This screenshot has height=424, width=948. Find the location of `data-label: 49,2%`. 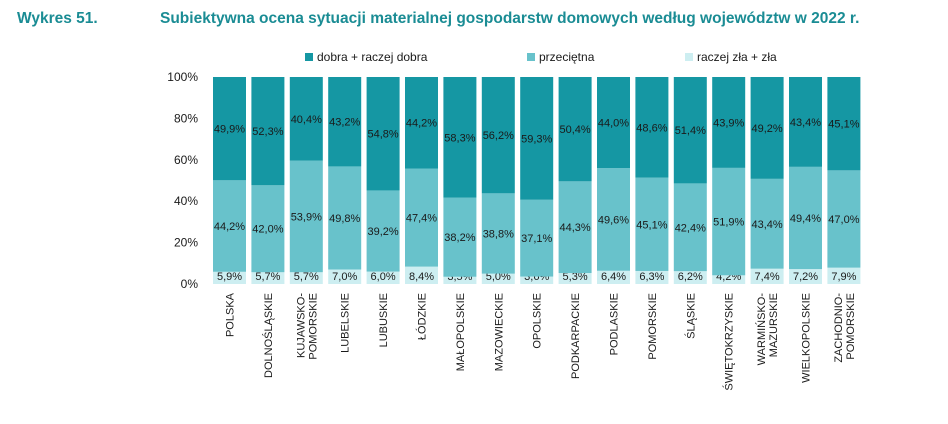

data-label: 49,2% is located at coordinates (766, 129).